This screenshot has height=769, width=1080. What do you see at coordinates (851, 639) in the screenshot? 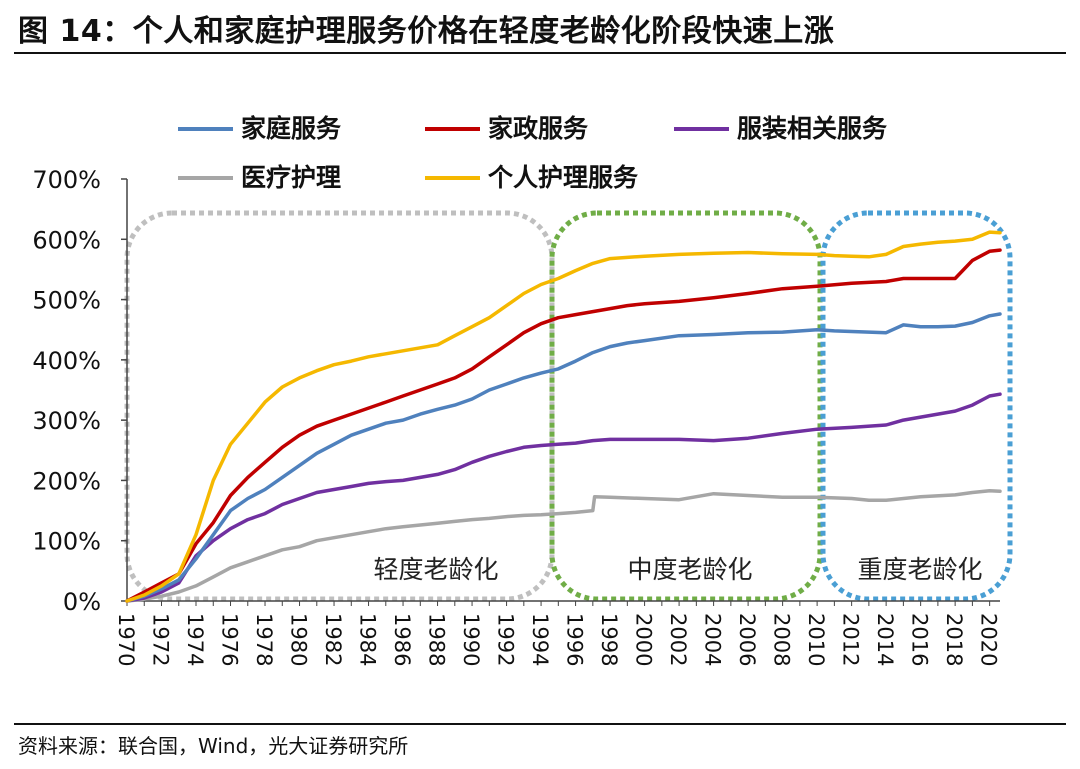
I see `x-tick-label: 2012` at bounding box center [851, 639].